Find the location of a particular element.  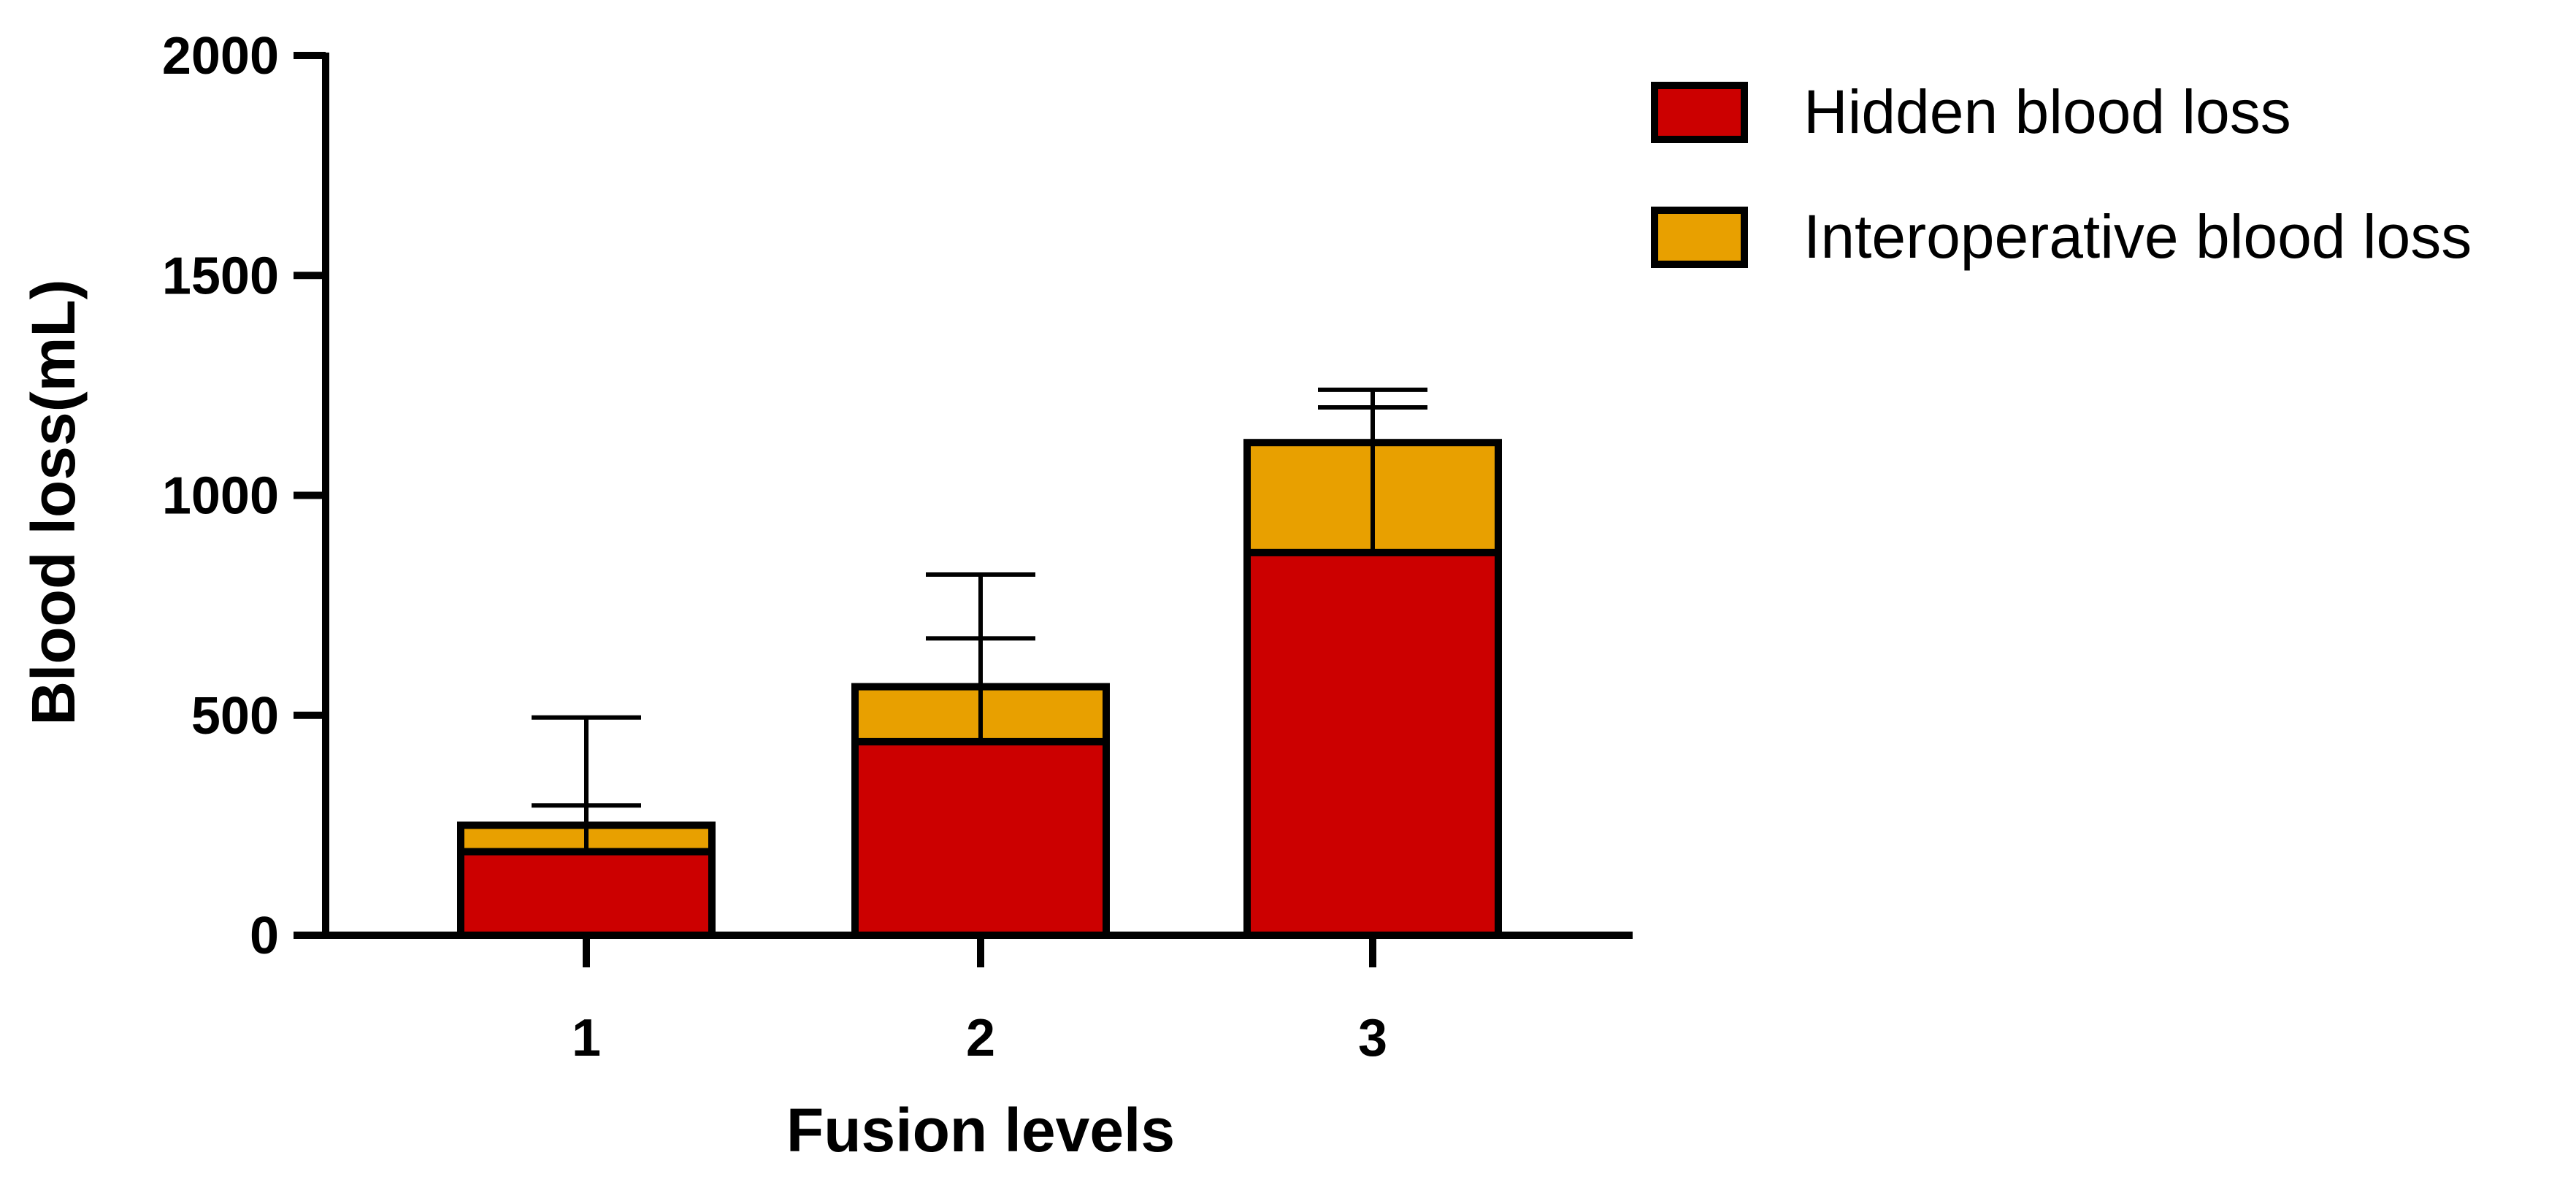

y-tick-label-2000: 2000 is located at coordinates (220, 56).